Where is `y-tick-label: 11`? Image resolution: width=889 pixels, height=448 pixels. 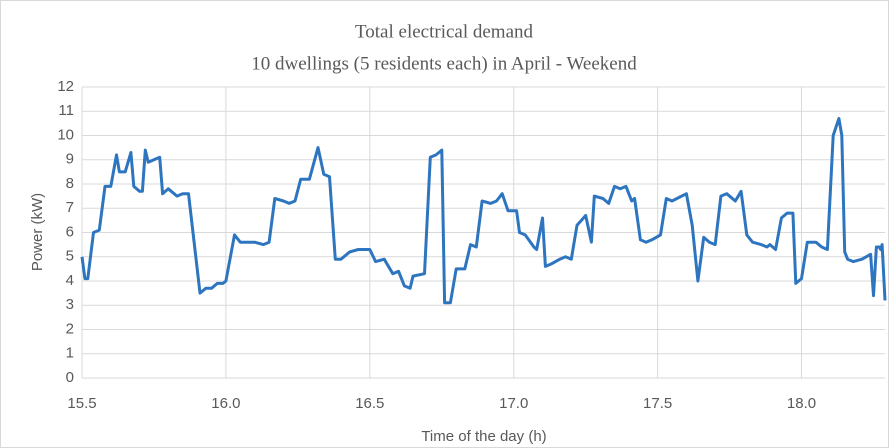 y-tick-label: 11 is located at coordinates (66, 110).